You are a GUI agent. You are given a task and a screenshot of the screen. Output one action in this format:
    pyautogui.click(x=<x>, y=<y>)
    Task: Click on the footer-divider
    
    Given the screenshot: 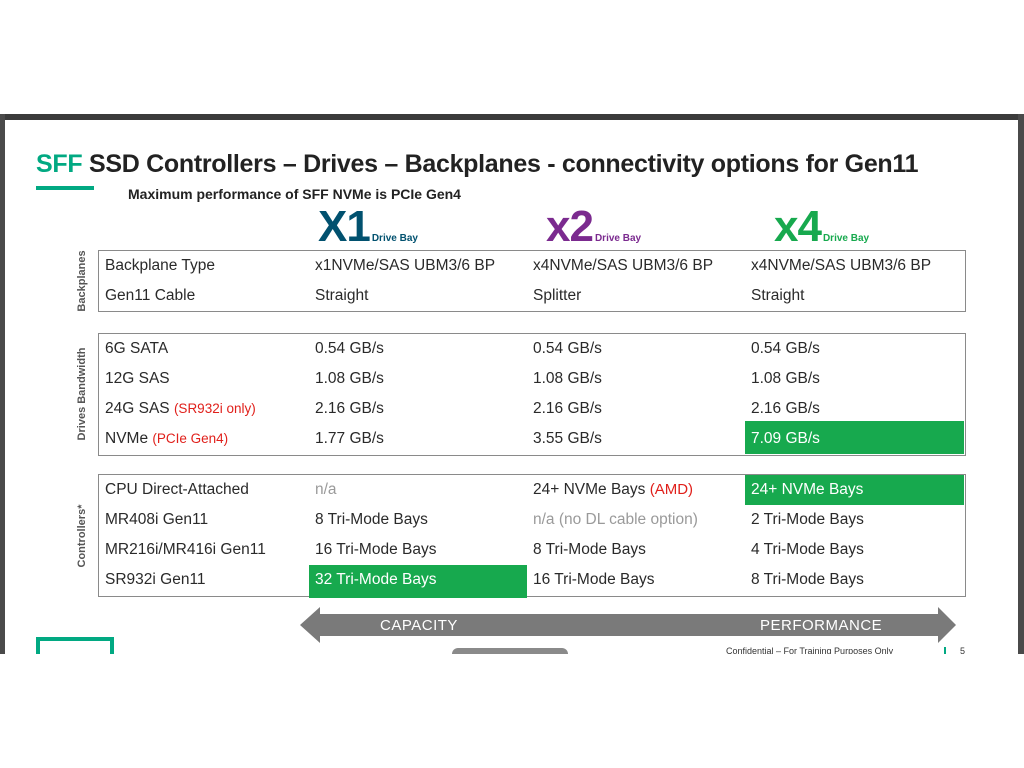 What is the action you would take?
    pyautogui.click(x=945, y=650)
    